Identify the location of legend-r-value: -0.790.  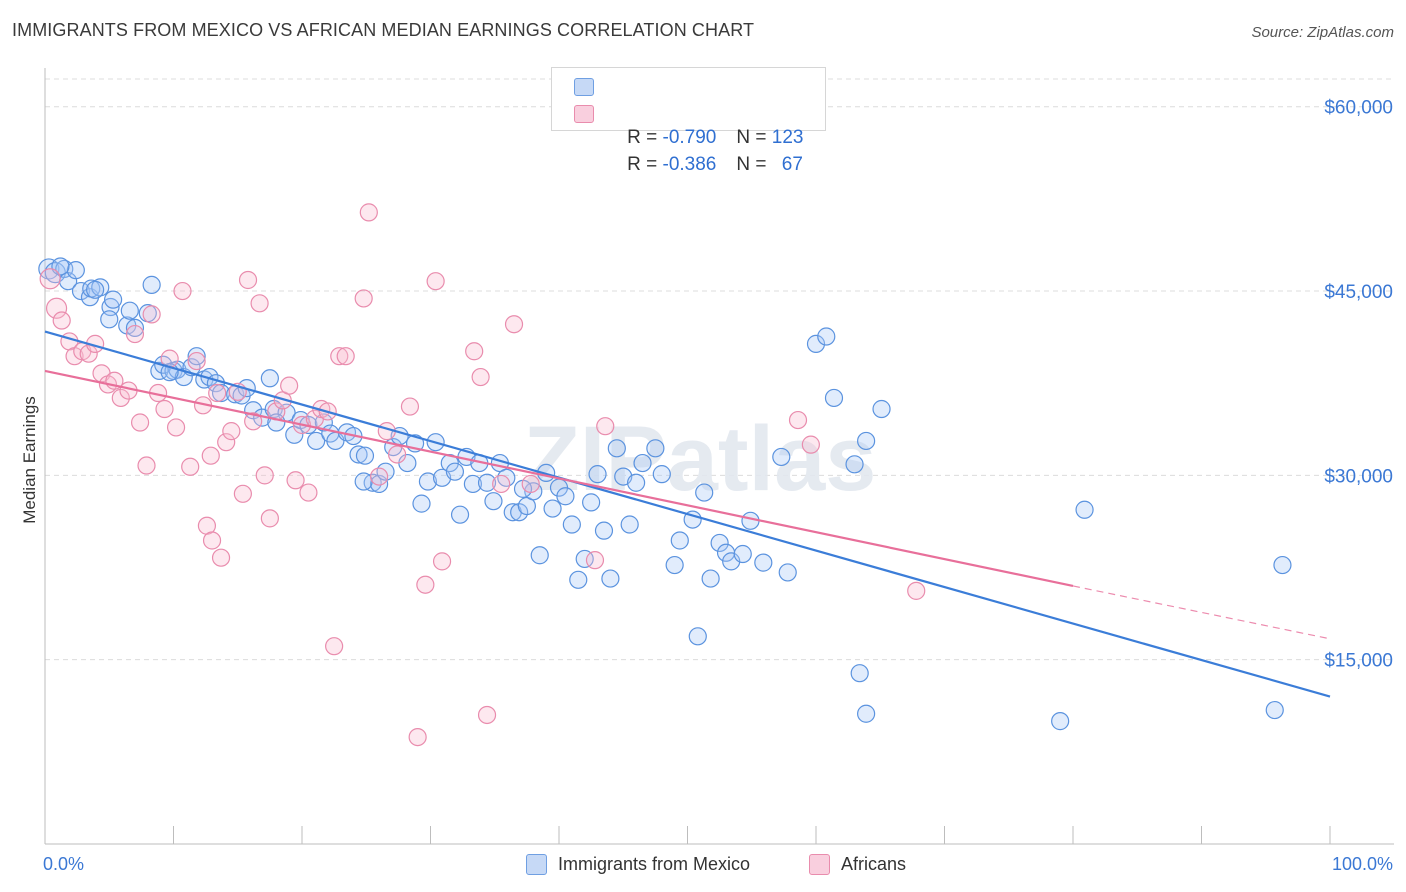
(689, 137).